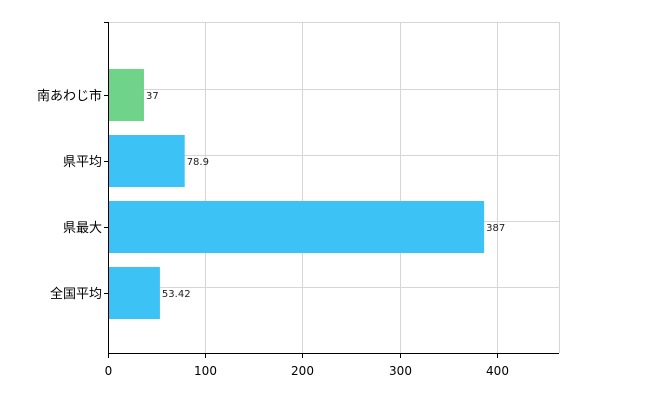 The height and width of the screenshot is (404, 650). What do you see at coordinates (109, 371) in the screenshot?
I see `x-tick-label: 0` at bounding box center [109, 371].